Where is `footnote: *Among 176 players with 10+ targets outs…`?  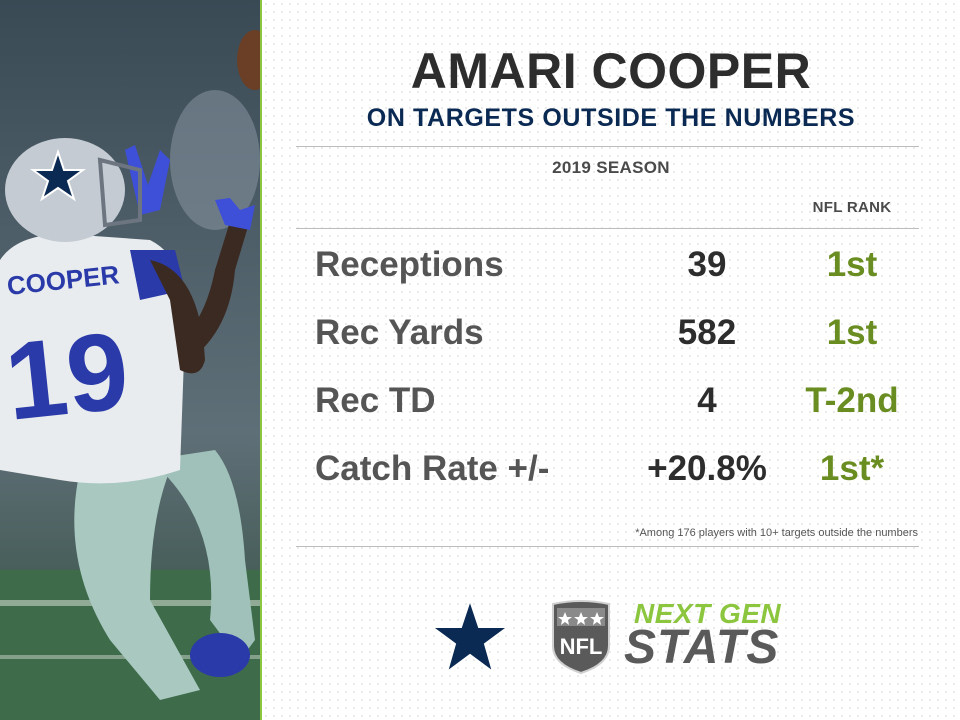 footnote: *Among 176 players with 10+ targets outs… is located at coordinates (776, 533).